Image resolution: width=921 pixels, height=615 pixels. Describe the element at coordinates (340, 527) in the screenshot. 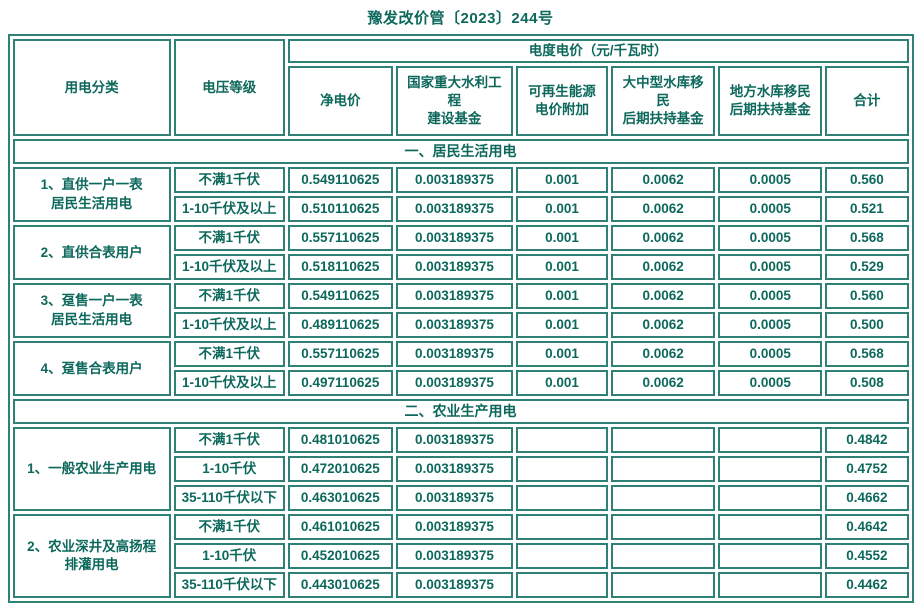

I see `price-cell: 0.461010625` at that location.